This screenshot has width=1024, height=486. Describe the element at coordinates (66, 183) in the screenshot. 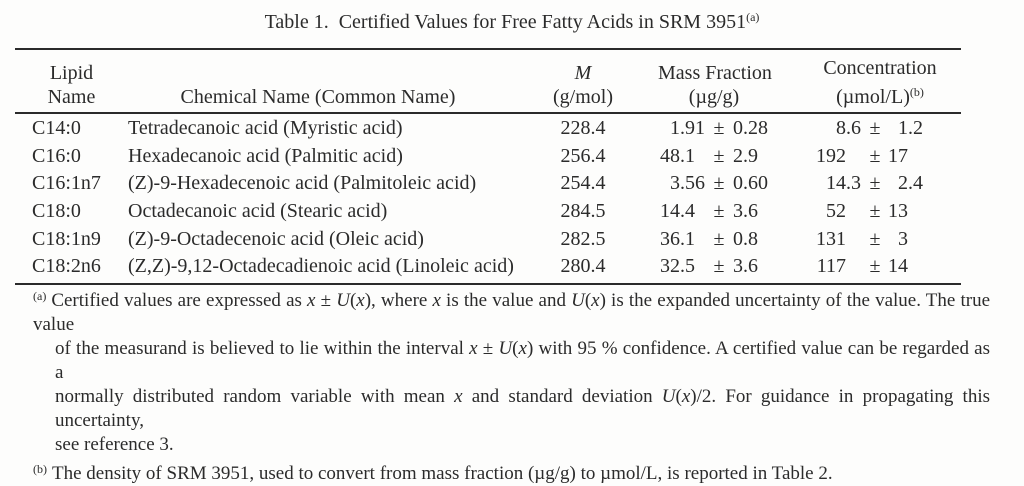

I see `lipid-name-cell: C16:1n7` at that location.